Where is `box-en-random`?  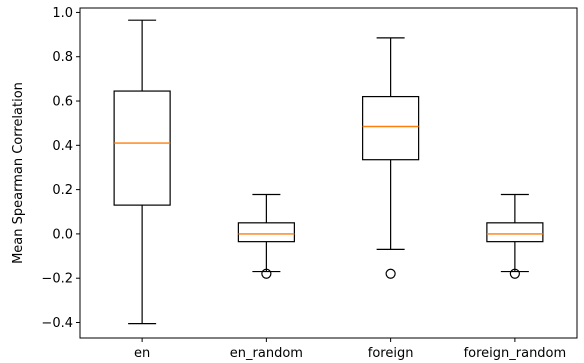
box-en-random is located at coordinates (266, 236).